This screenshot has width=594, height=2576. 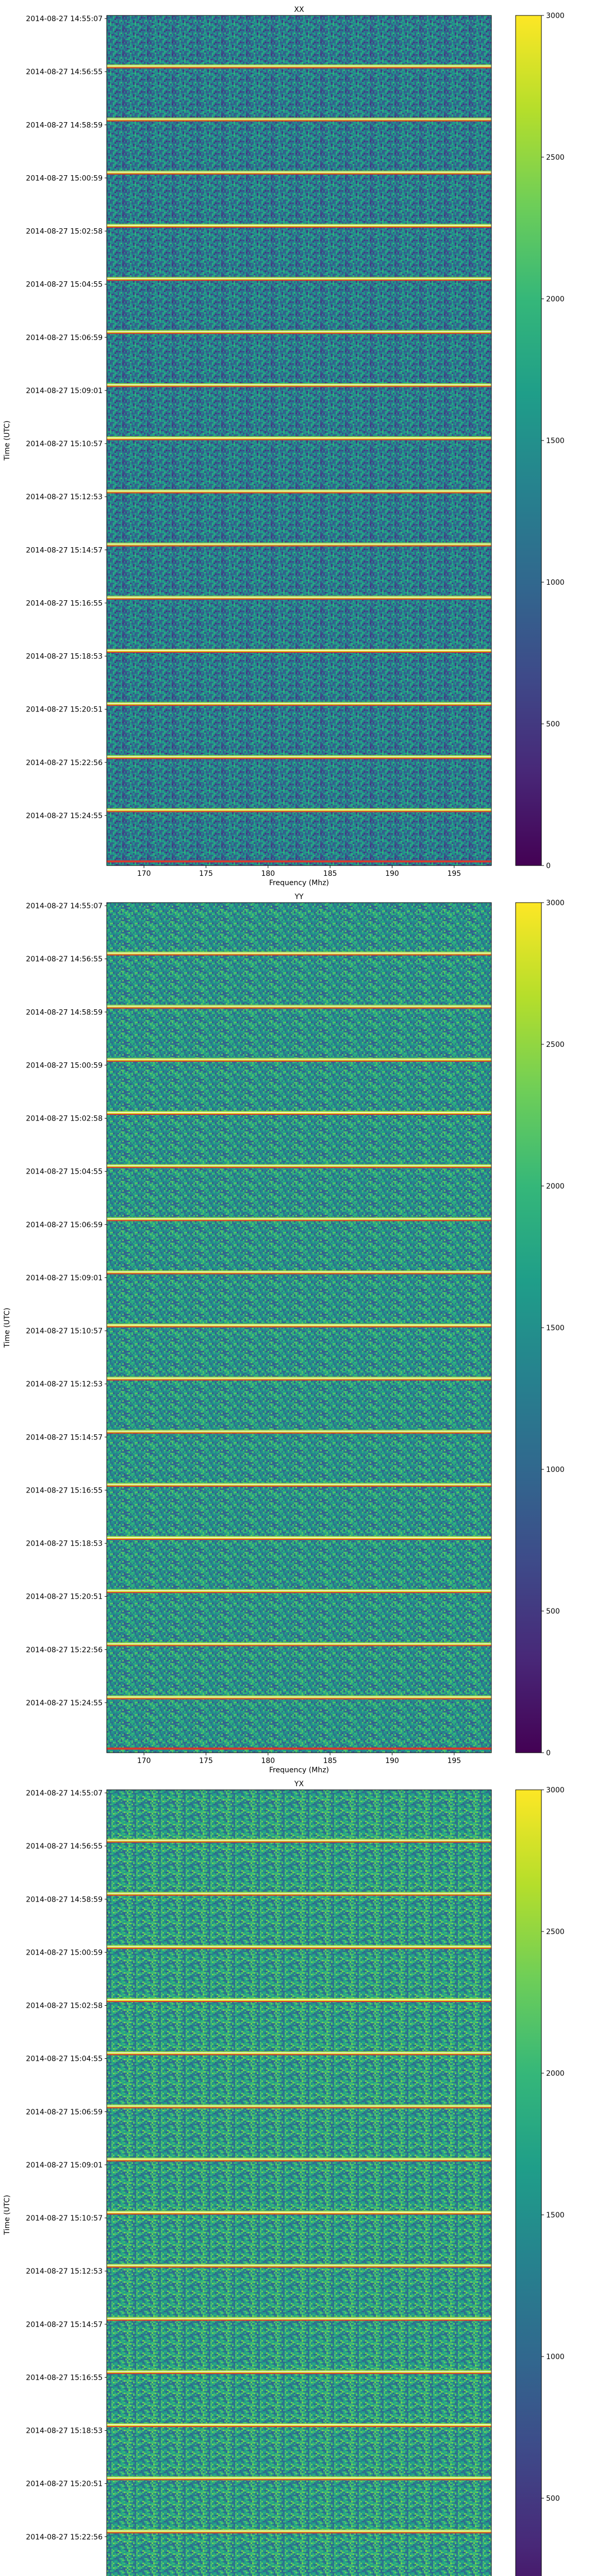 What do you see at coordinates (64, 285) in the screenshot?
I see `y-tick-label: 2014-08-27 15:04:55` at bounding box center [64, 285].